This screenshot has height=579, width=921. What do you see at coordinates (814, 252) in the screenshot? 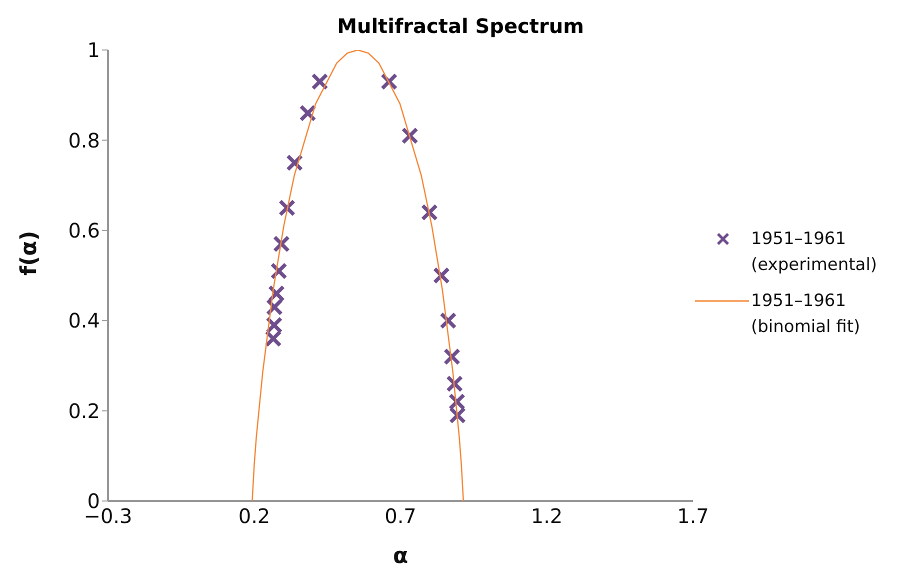
I see `legend-label: 1951–1961 (experimental)` at bounding box center [814, 252].